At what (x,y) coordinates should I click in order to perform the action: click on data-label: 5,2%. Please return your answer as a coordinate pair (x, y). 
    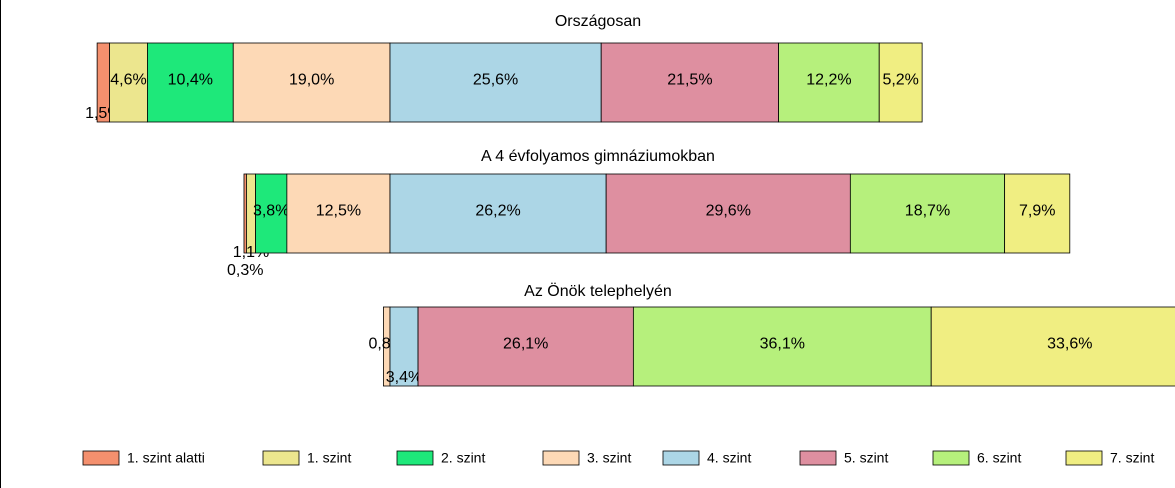
    Looking at the image, I should click on (900, 80).